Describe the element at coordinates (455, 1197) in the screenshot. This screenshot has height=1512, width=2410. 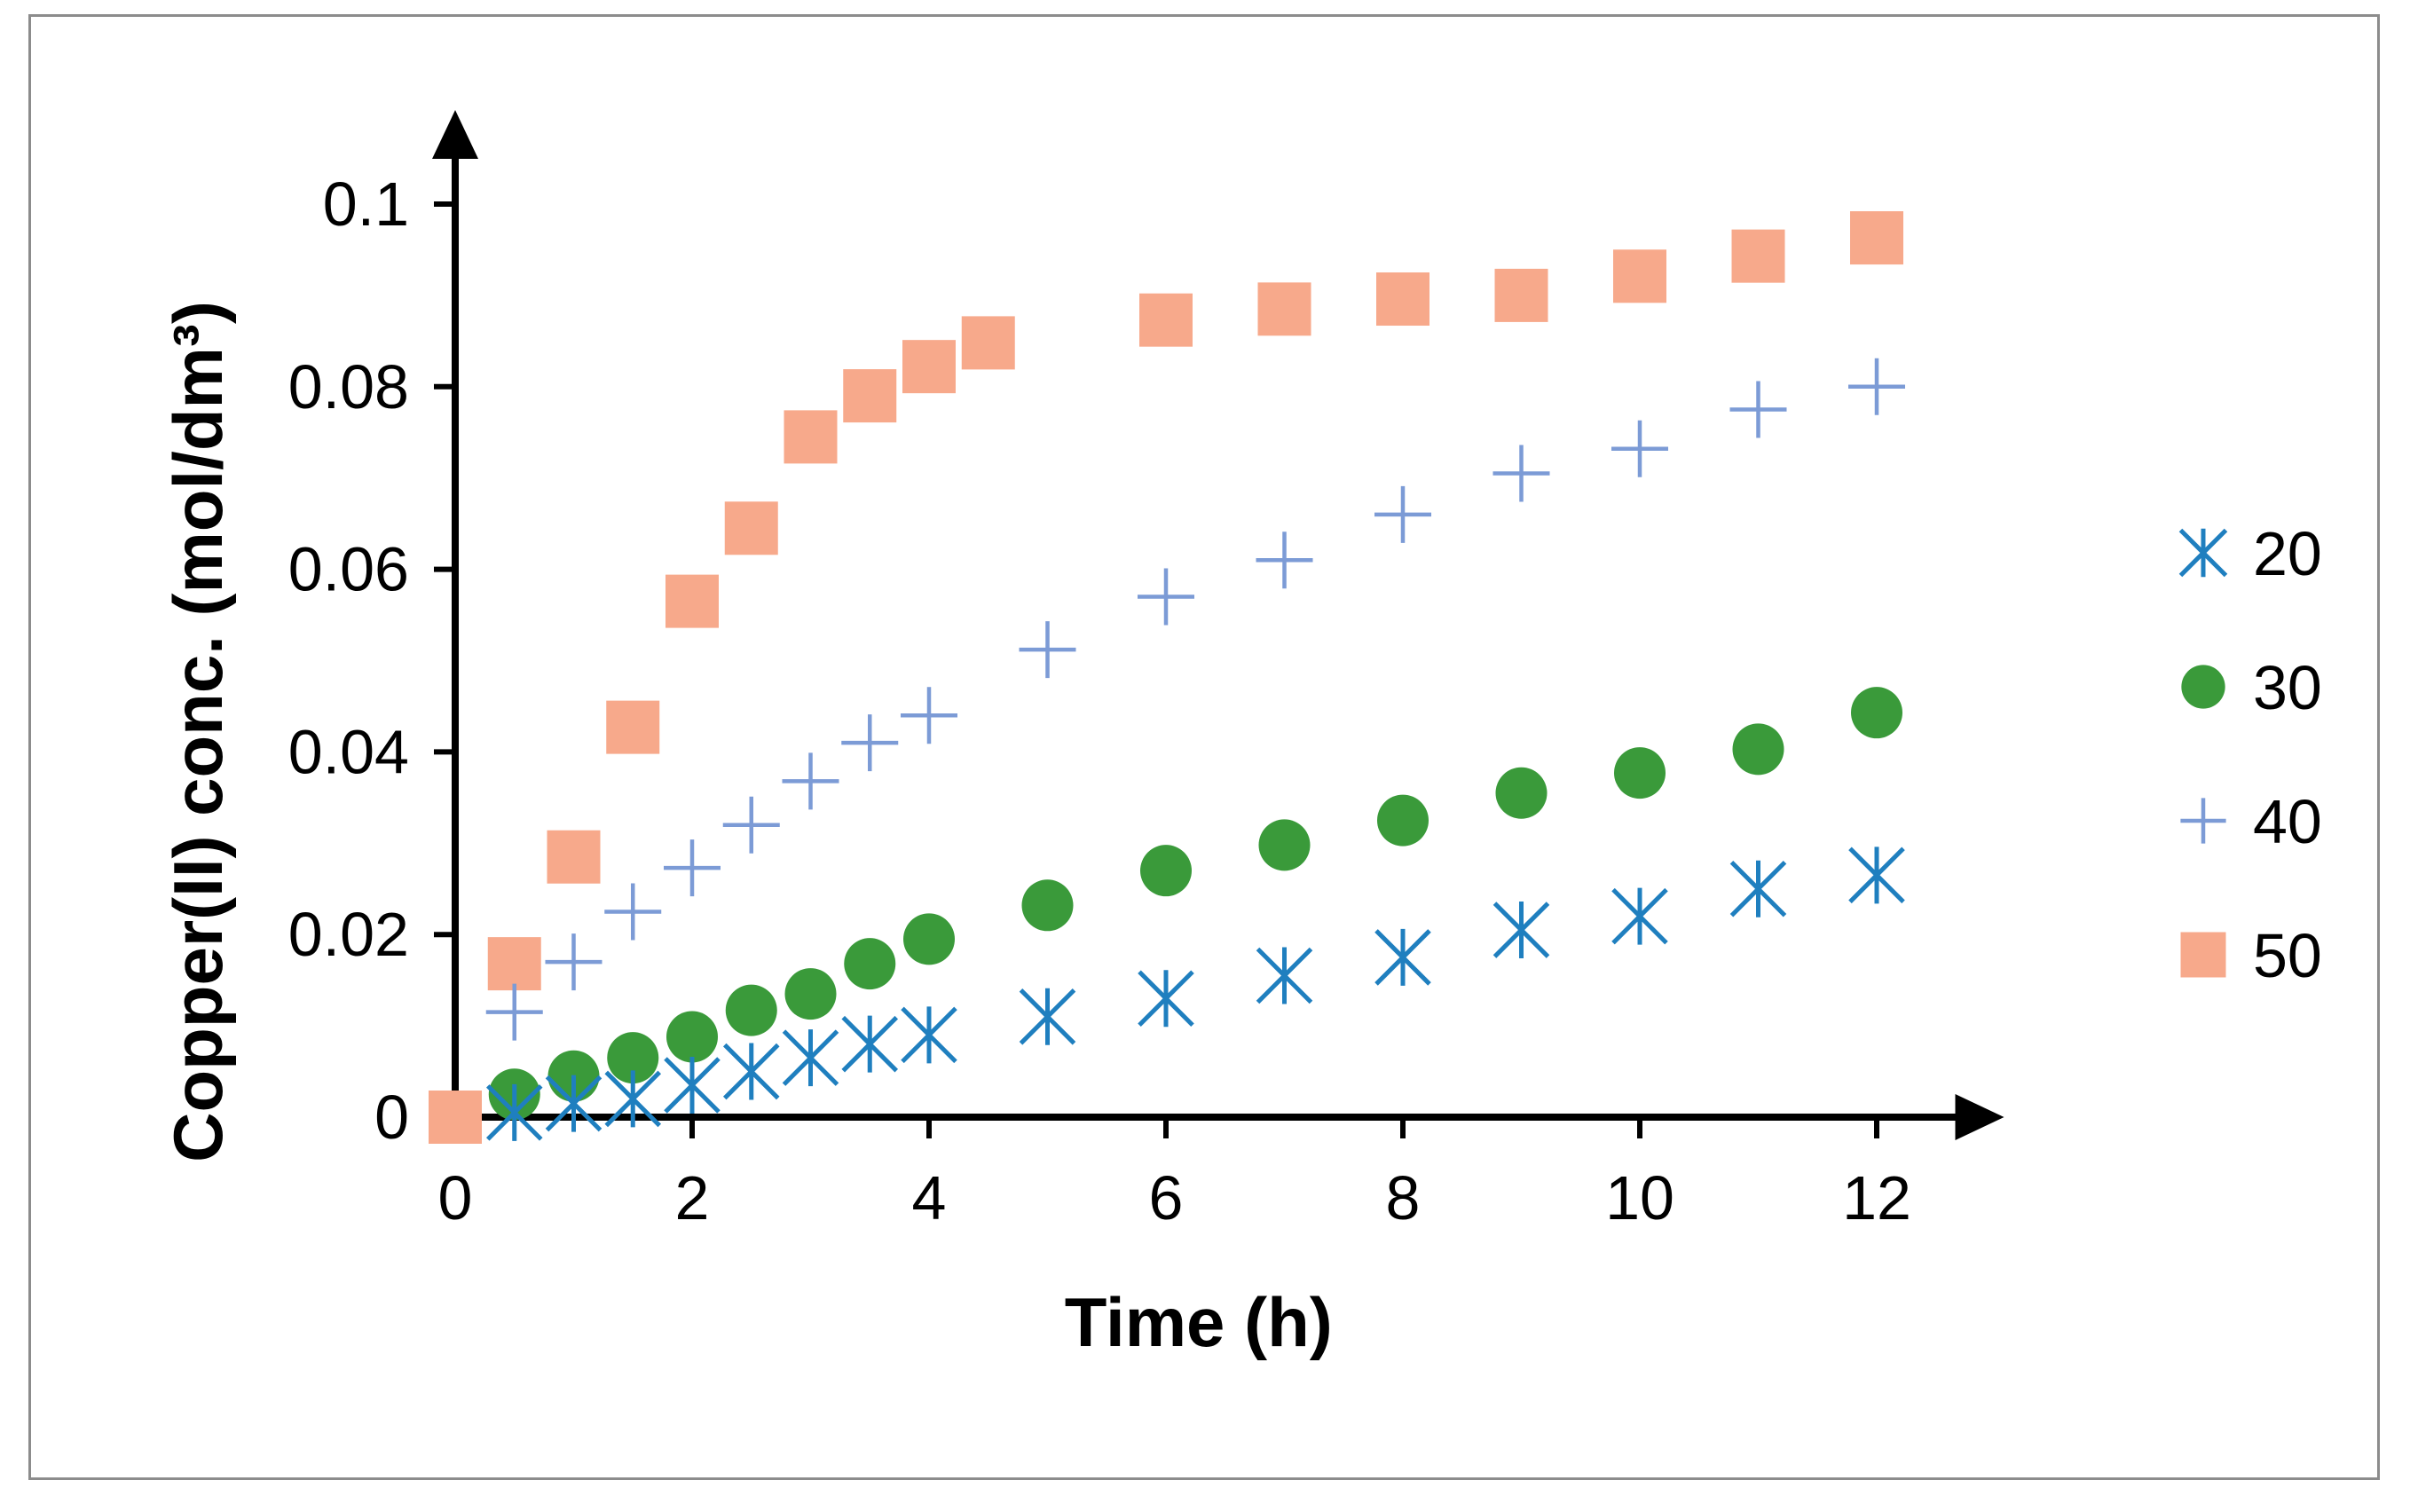
I see `x-tick-label: 0` at that location.